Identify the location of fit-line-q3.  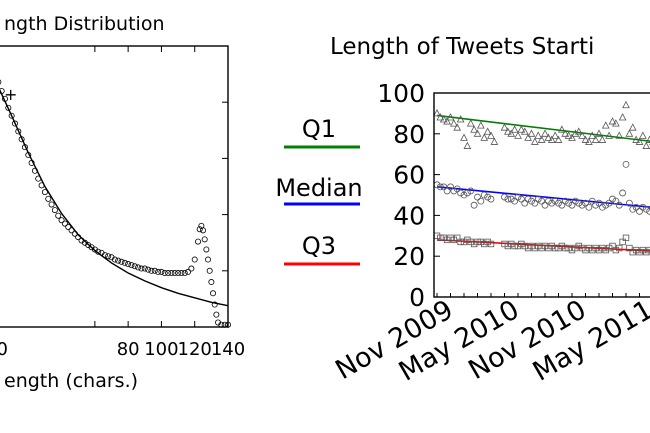
(543, 245).